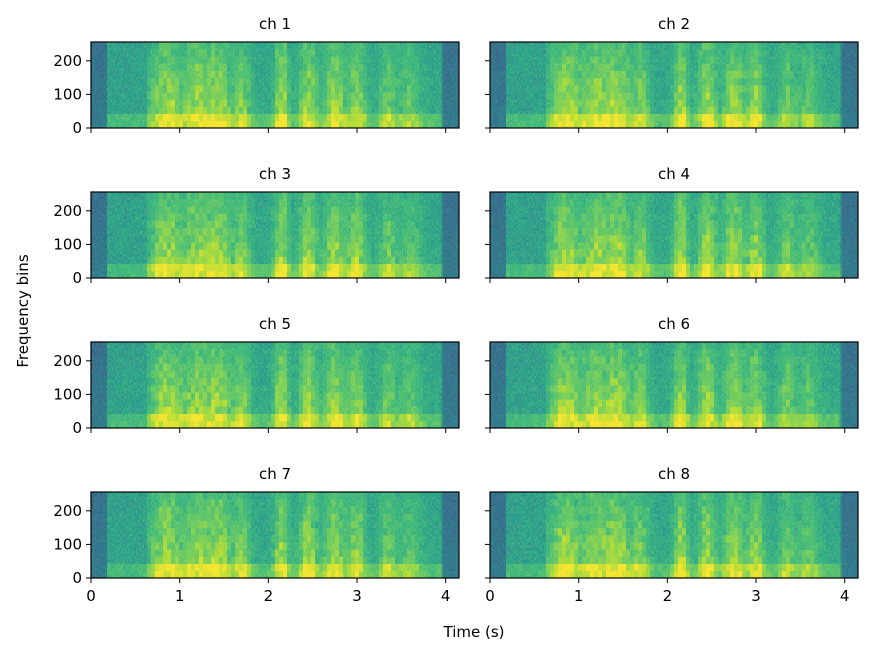 The image size is (875, 651). What do you see at coordinates (674, 474) in the screenshot?
I see `panel-title: ch 8` at bounding box center [674, 474].